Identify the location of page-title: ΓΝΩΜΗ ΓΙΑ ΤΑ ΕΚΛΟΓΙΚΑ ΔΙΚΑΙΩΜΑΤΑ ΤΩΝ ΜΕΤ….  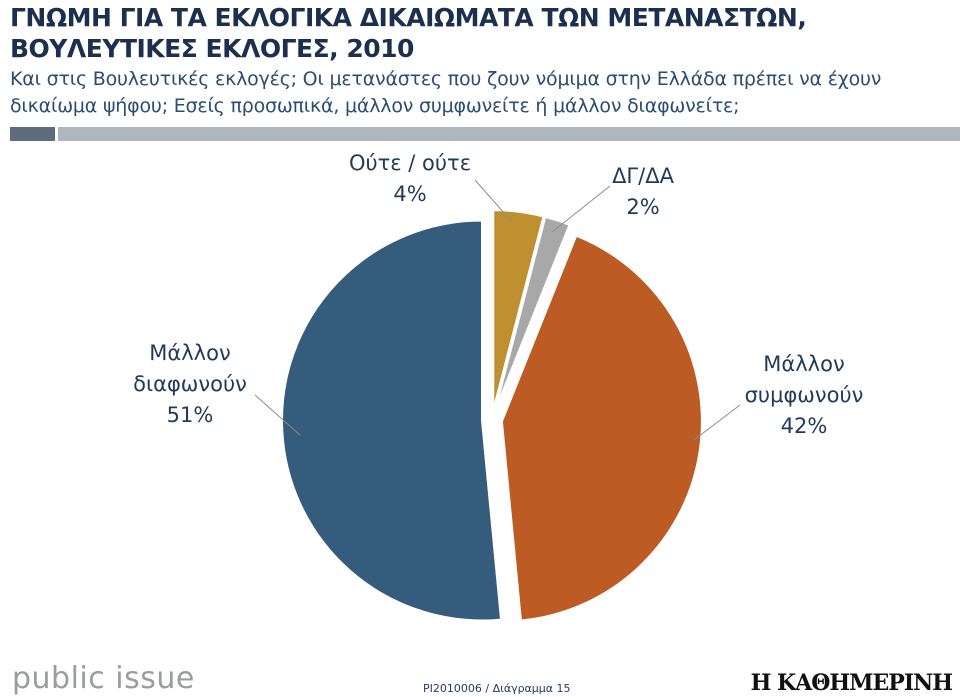
(480, 33).